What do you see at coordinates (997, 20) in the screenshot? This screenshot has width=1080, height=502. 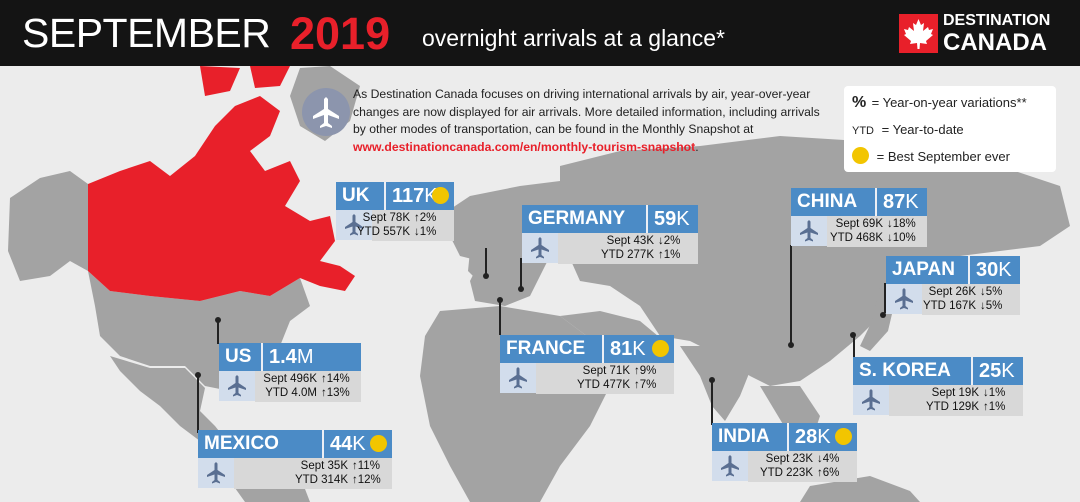 I see `logo-line1: DESTINATION` at bounding box center [997, 20].